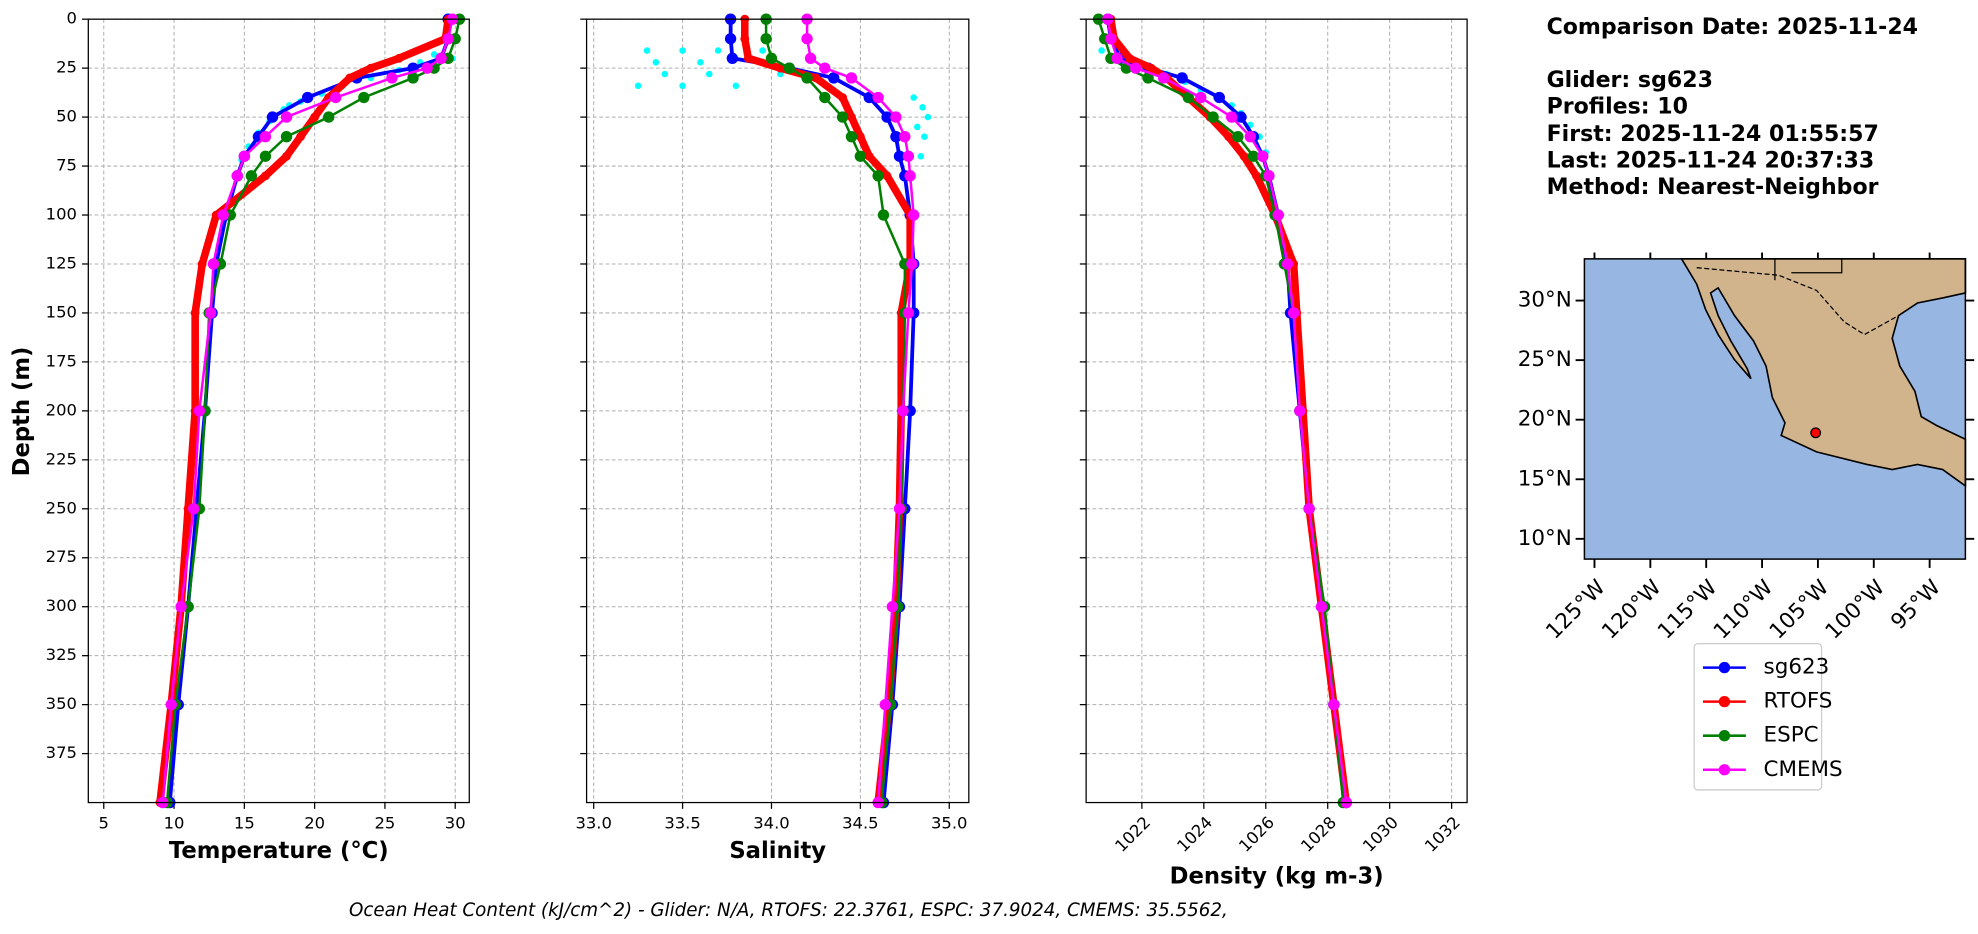 This screenshot has width=1978, height=934. What do you see at coordinates (1545, 478) in the screenshot?
I see `map-y-tick-label: 15°N` at bounding box center [1545, 478].